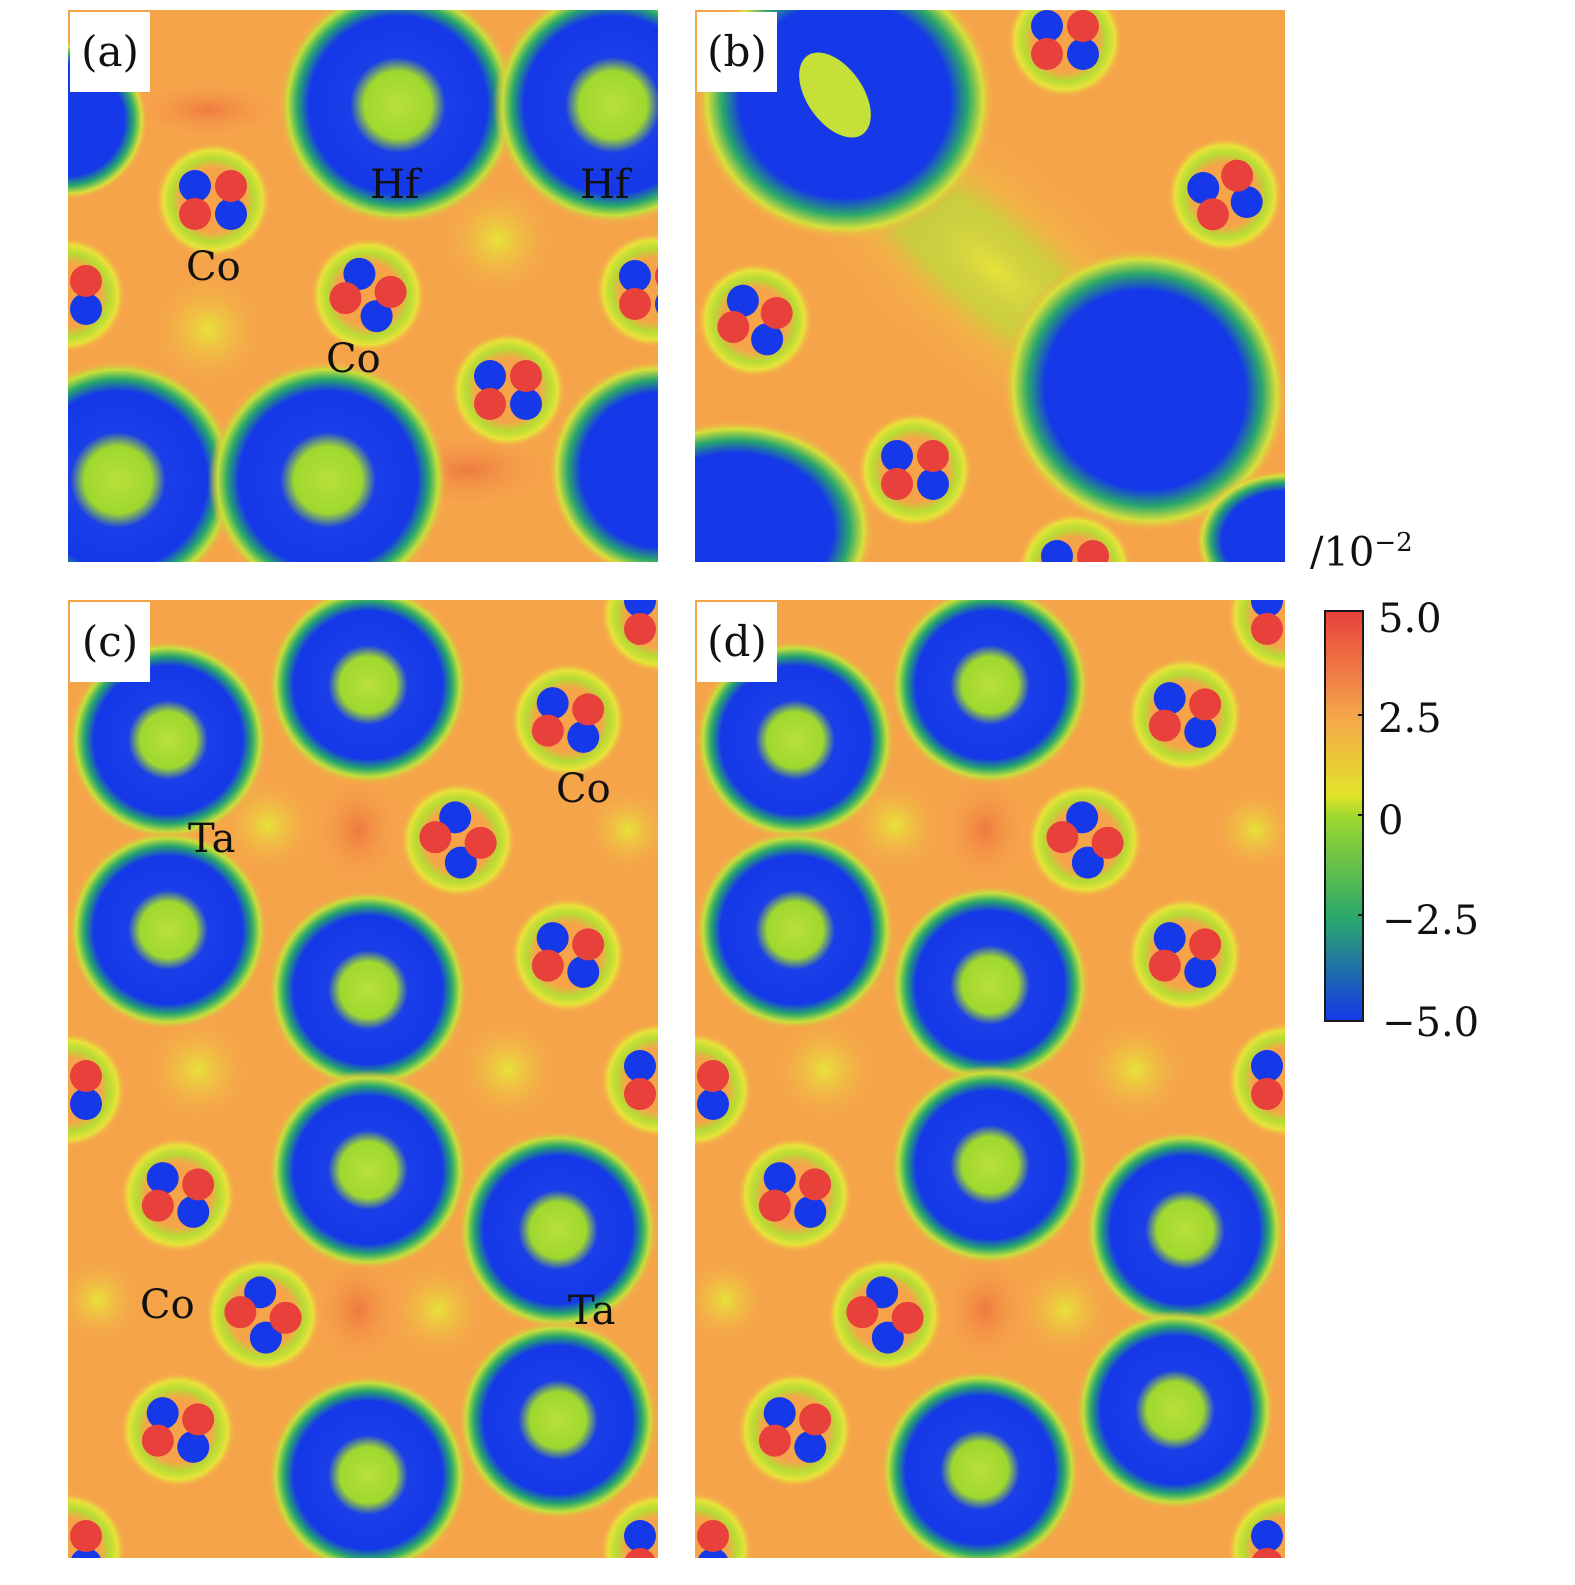 The height and width of the screenshot is (1585, 1575). What do you see at coordinates (1342, 552) in the screenshot?
I see `colorbar-unit-base: /10` at bounding box center [1342, 552].